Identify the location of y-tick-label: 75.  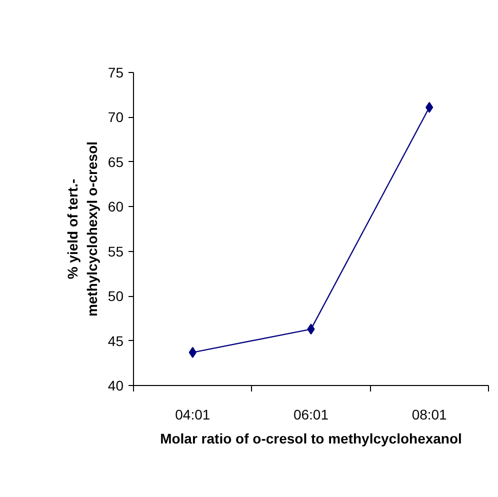
(116, 72).